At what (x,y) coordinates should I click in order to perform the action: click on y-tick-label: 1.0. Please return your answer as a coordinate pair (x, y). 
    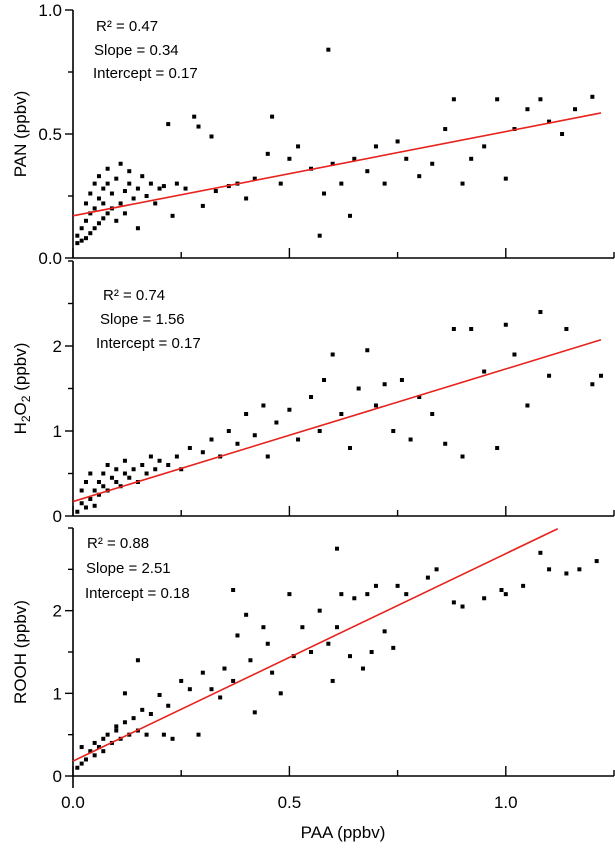
    Looking at the image, I should click on (50, 10).